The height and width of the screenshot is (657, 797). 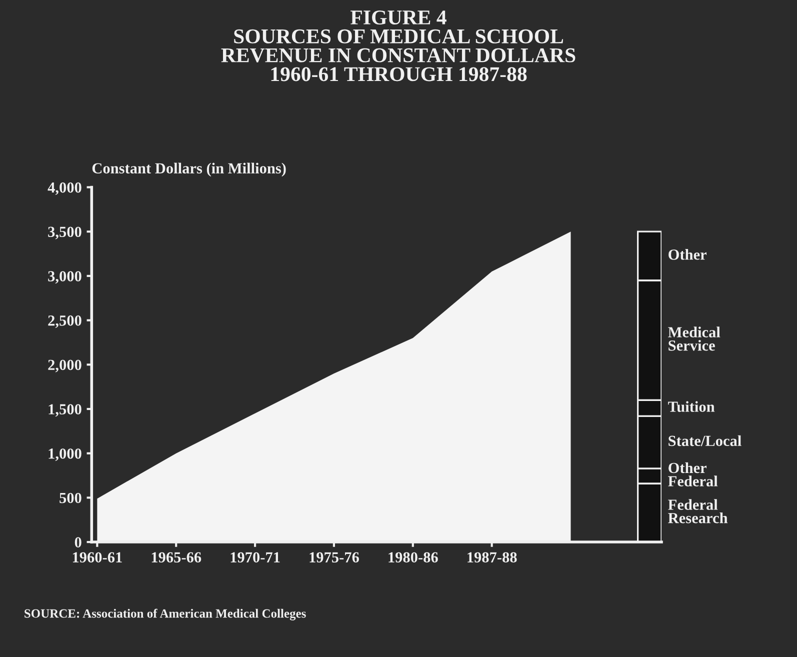 I want to click on x-tick-label: 1980-86, so click(x=413, y=557).